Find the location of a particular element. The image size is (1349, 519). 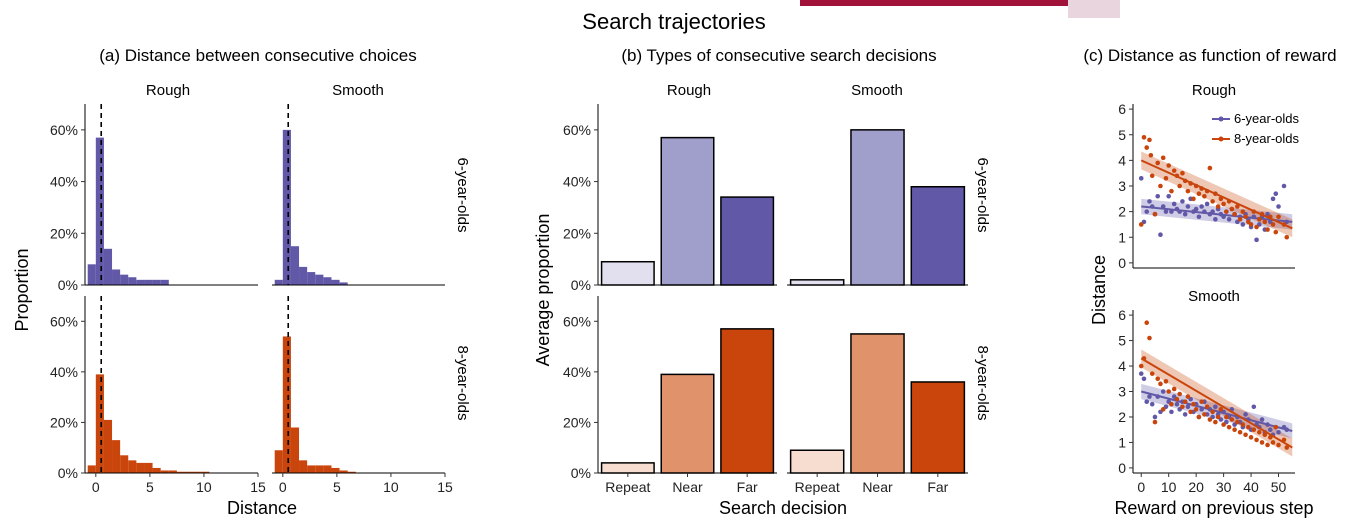

y-tick-label: 60% is located at coordinates (64, 321).